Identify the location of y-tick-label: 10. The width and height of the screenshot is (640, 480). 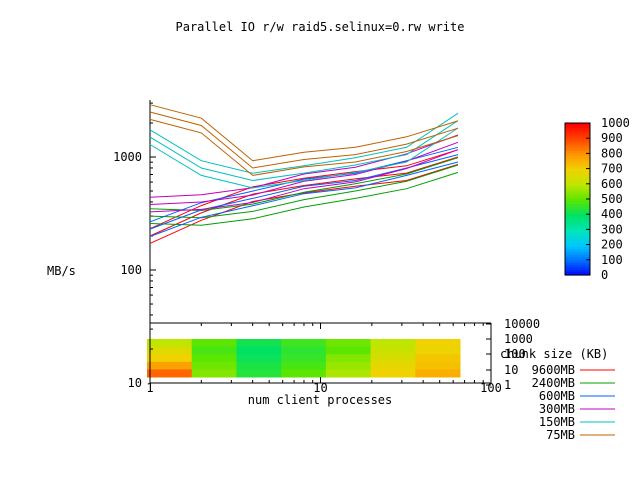
(135, 383).